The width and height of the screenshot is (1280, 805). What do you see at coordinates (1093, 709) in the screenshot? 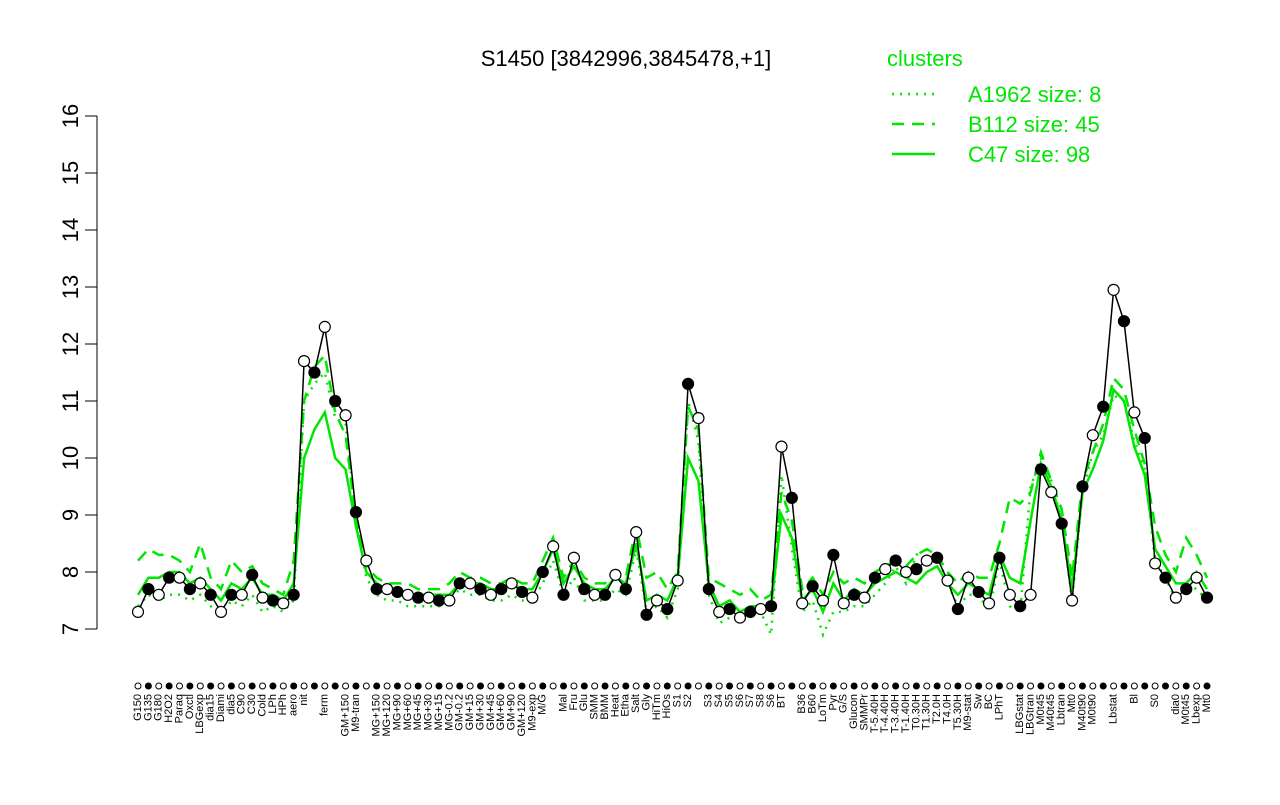
I see `x-tick-label: M0t90` at bounding box center [1093, 709].